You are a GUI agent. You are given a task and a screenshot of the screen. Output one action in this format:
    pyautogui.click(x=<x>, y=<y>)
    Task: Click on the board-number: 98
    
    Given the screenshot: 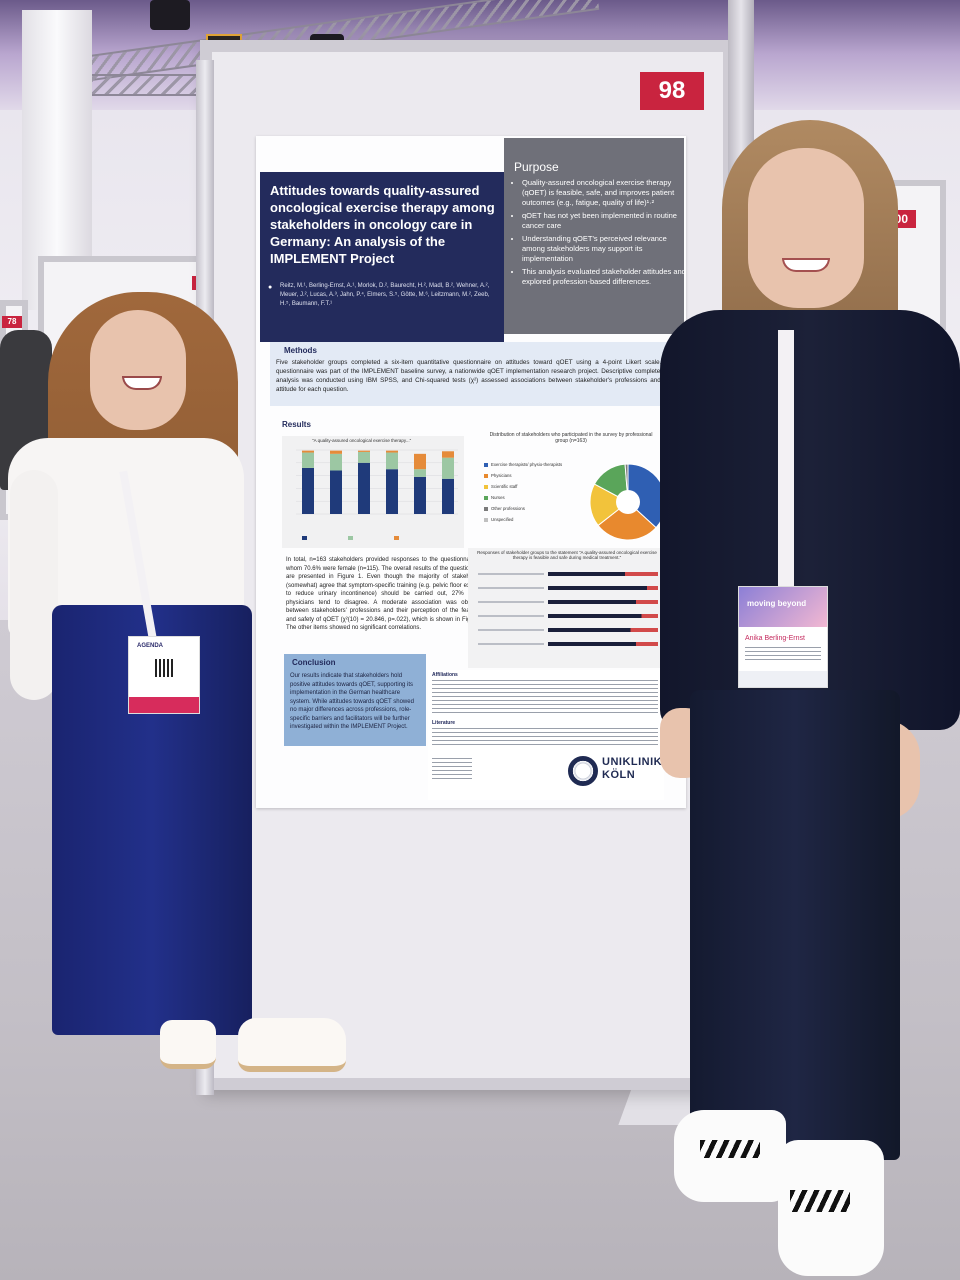 What is the action you would take?
    pyautogui.click(x=672, y=91)
    